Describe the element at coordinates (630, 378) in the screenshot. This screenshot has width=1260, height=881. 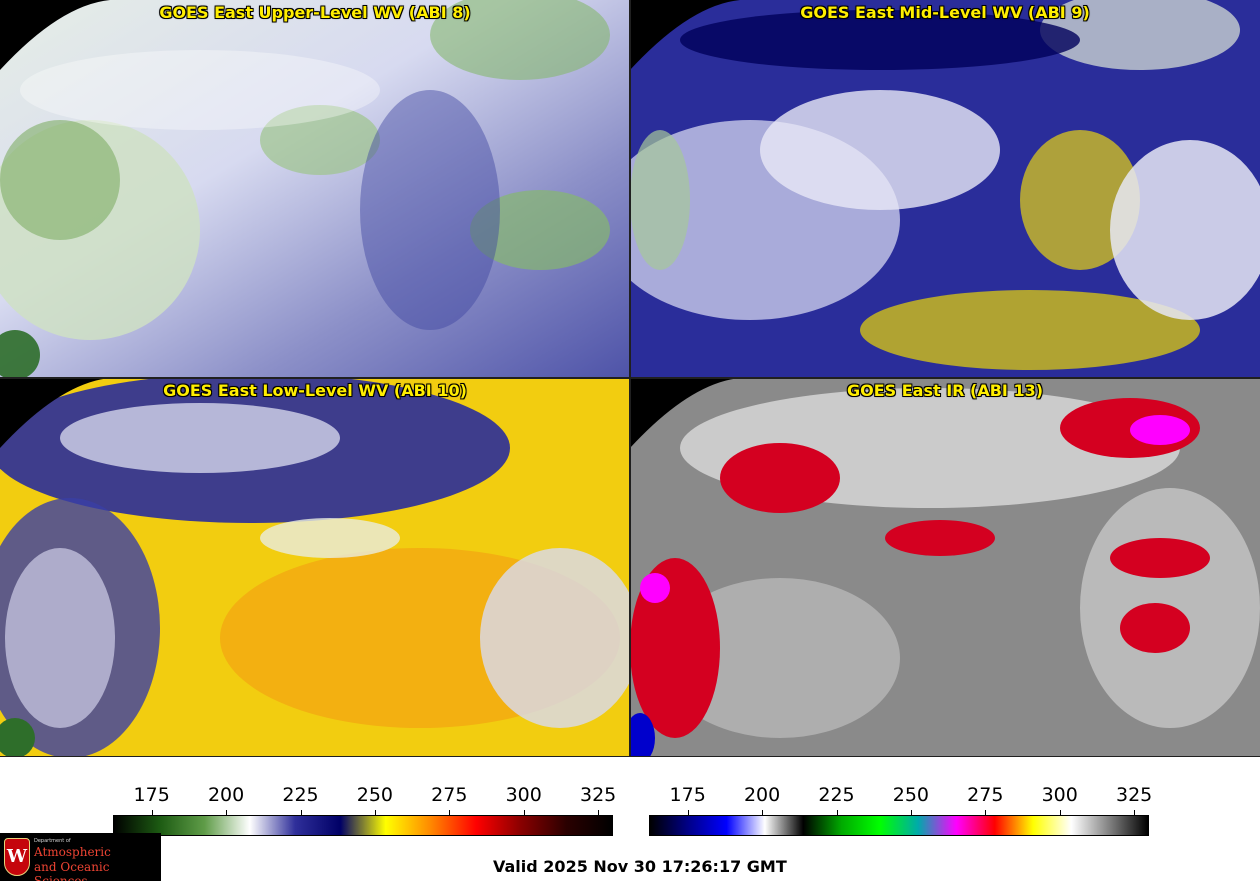
I see `panel-divider-vertical` at that location.